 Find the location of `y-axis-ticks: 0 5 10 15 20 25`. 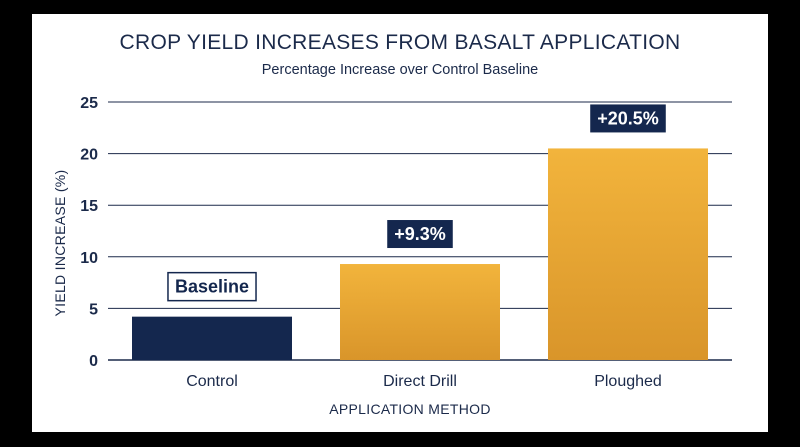

y-axis-ticks: 0 5 10 15 20 25 is located at coordinates (89, 232).